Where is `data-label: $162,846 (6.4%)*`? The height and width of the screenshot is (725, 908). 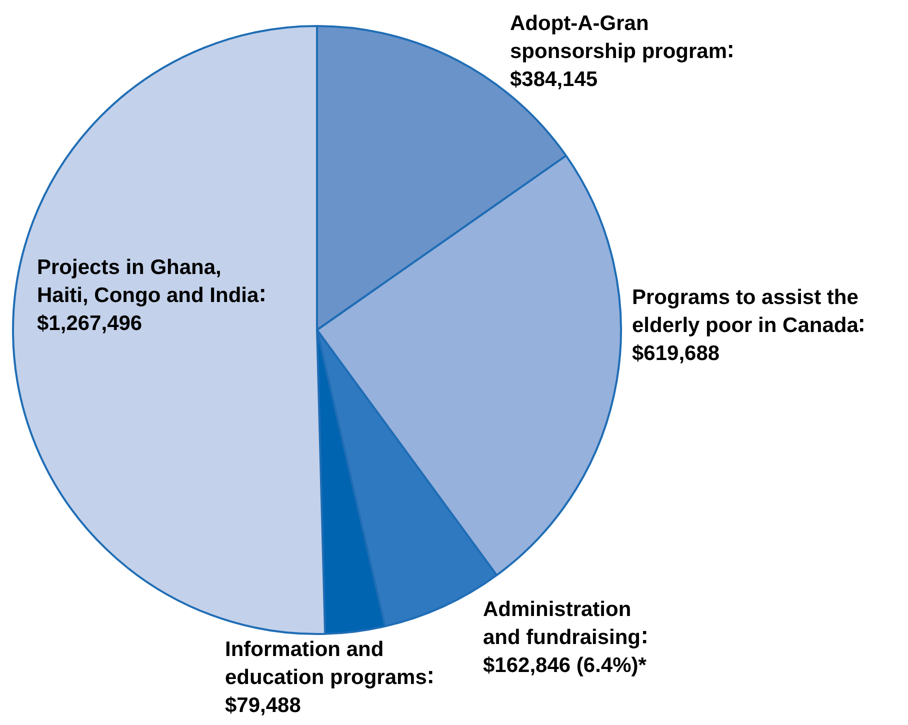
data-label: $162,846 (6.4%)* is located at coordinates (565, 666).